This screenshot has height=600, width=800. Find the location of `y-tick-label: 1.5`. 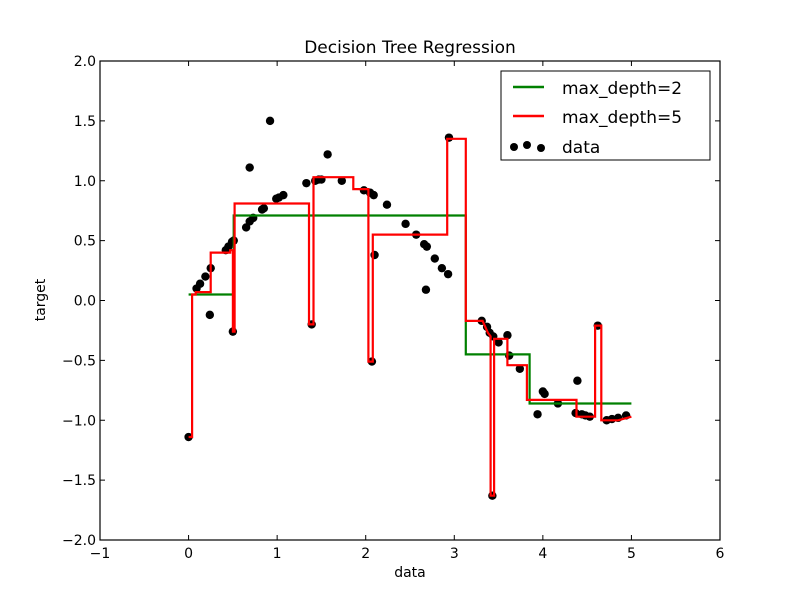

y-tick-label: 1.5 is located at coordinates (85, 122).